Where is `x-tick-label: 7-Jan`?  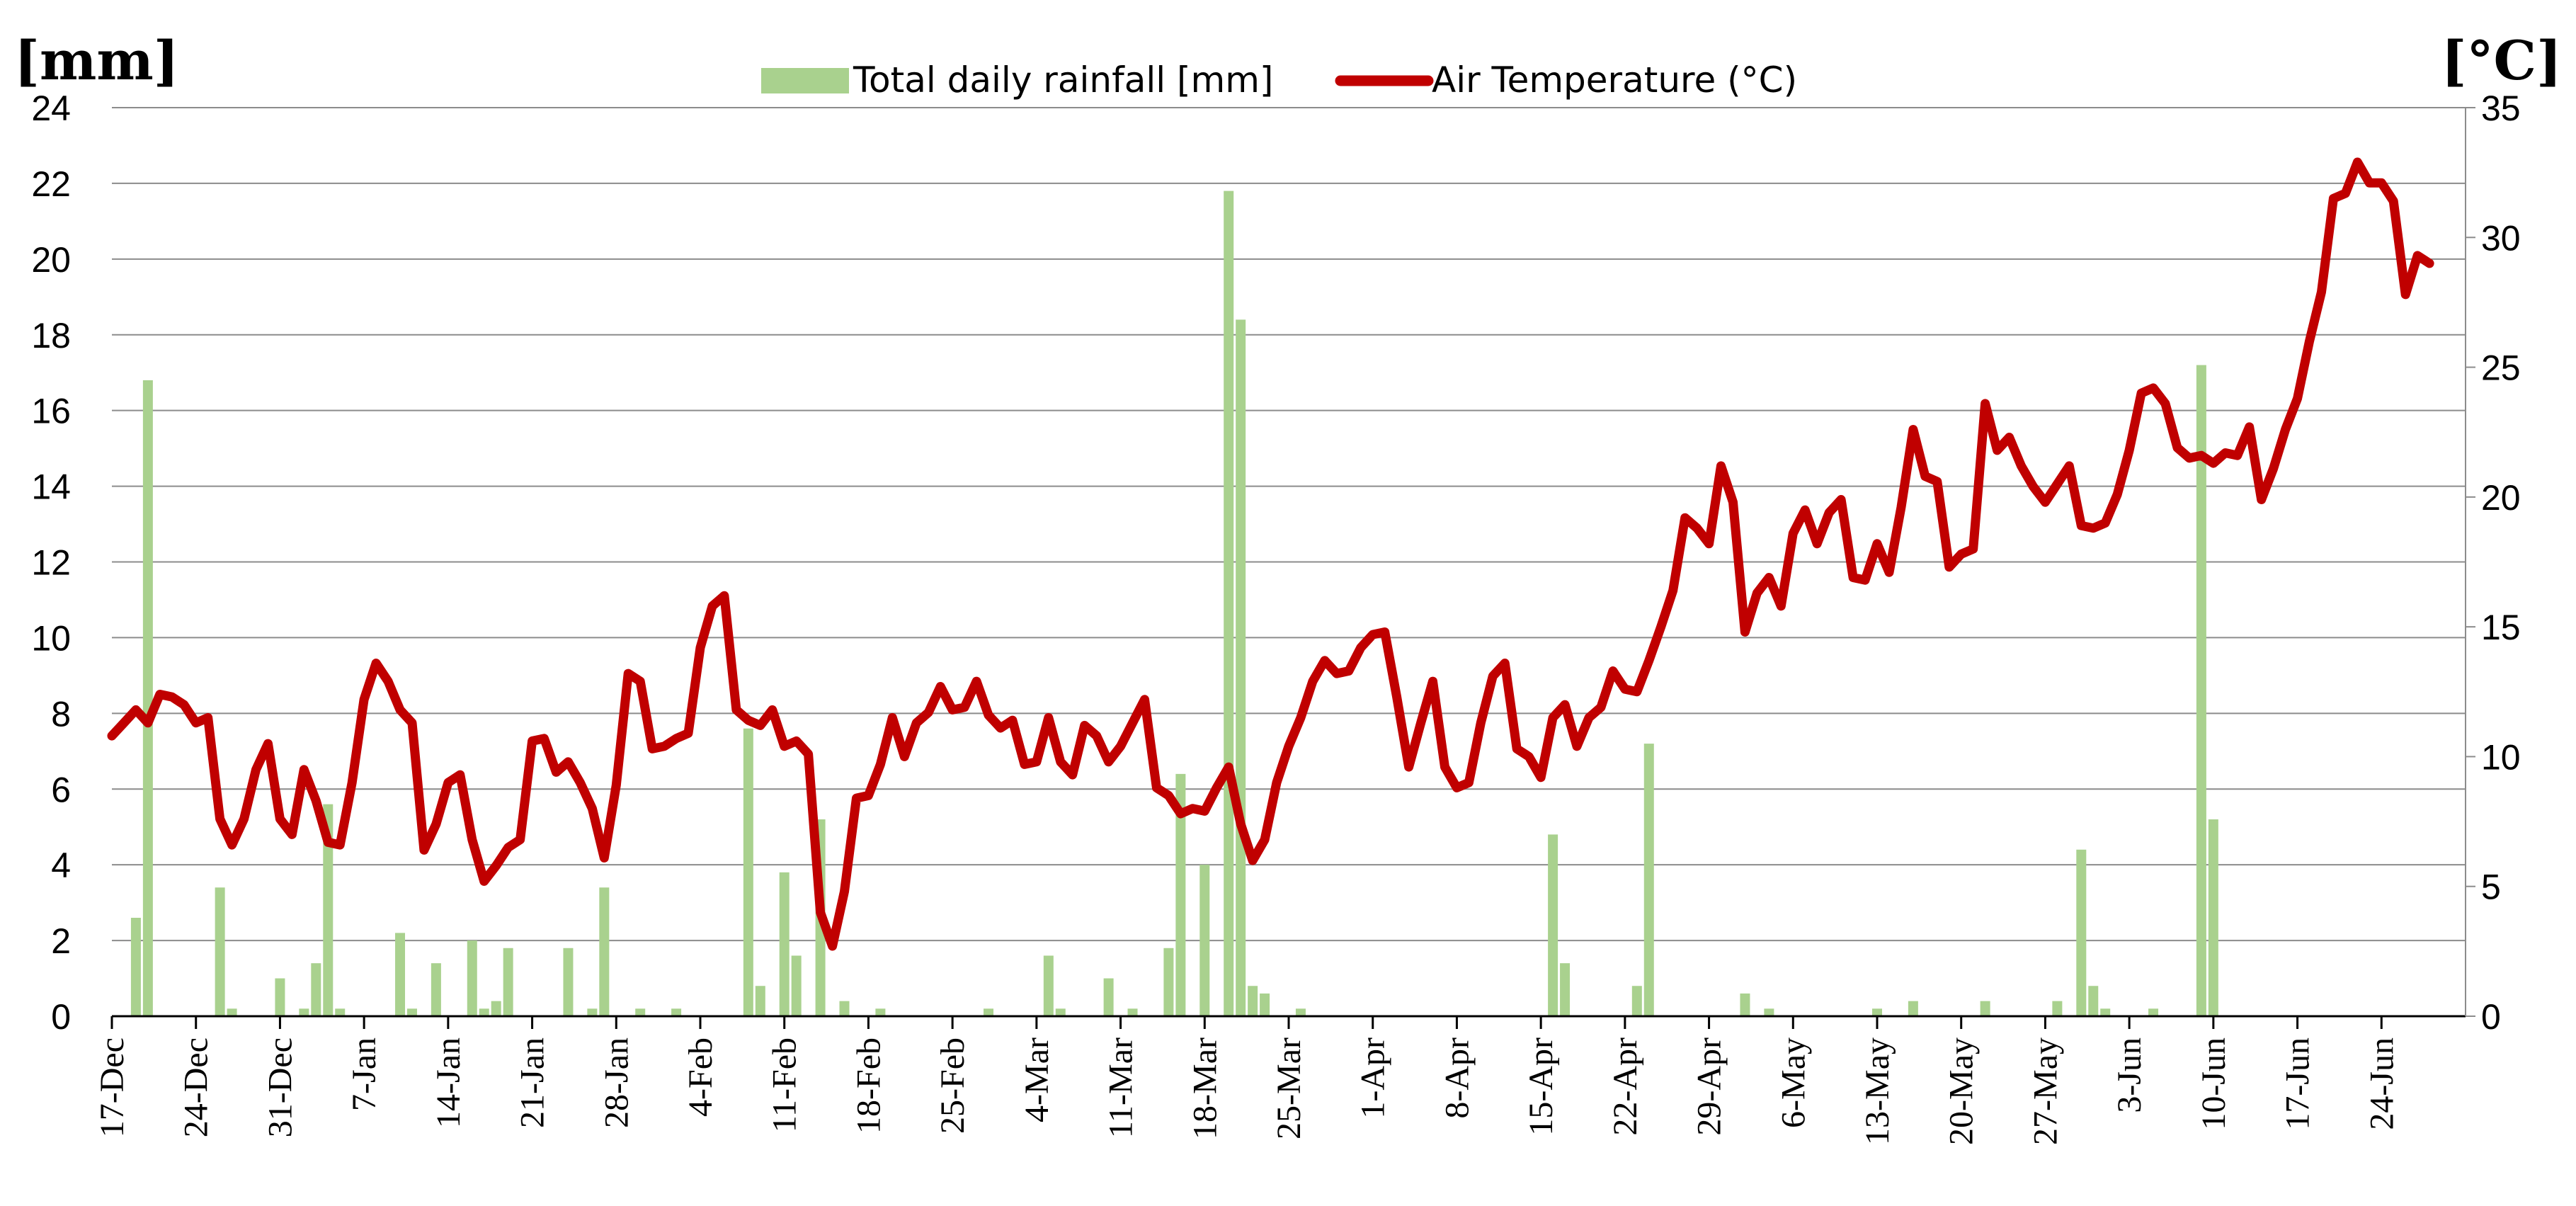
x-tick-label: 7-Jan is located at coordinates (364, 1074).